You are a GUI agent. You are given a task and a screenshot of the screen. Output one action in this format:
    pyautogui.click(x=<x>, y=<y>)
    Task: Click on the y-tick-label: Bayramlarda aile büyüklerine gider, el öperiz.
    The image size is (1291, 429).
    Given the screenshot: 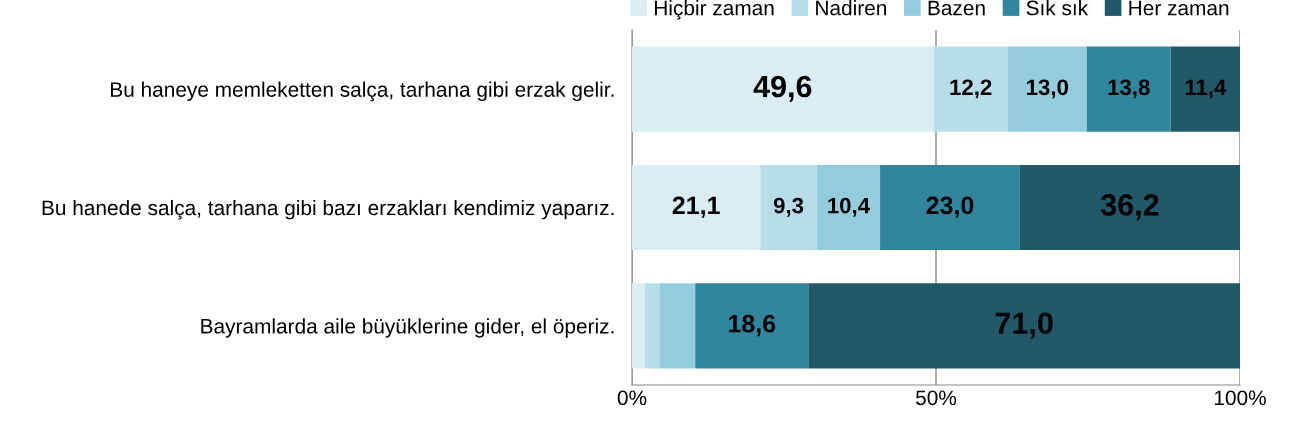 What is the action you would take?
    pyautogui.click(x=407, y=328)
    